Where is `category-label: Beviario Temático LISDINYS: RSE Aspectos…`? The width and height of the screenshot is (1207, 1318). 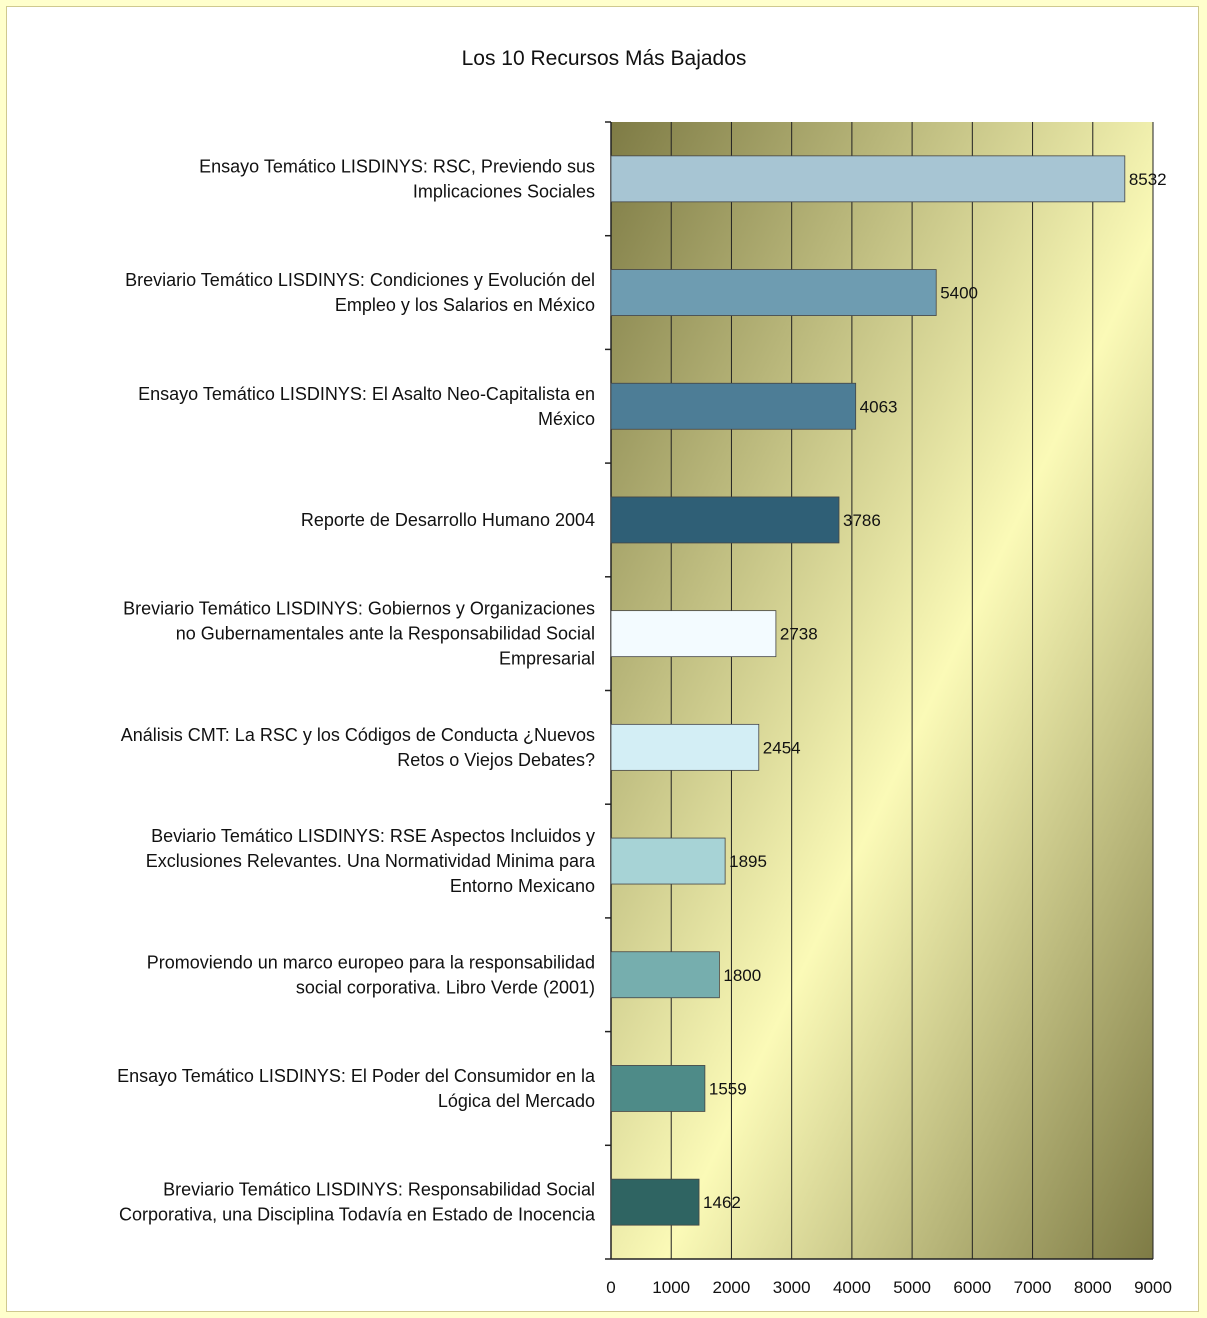 category-label: Beviario Temático LISDINYS: RSE Aspectos… is located at coordinates (371, 861).